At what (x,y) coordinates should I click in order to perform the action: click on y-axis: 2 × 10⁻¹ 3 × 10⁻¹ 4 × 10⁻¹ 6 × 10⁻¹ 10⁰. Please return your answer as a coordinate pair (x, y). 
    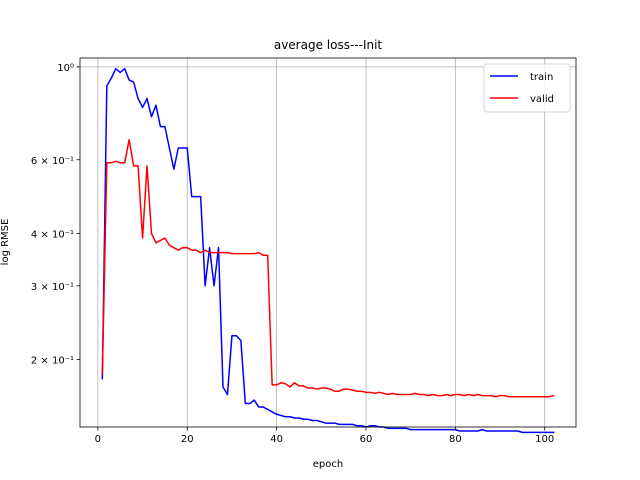
    Looking at the image, I should click on (55, 215).